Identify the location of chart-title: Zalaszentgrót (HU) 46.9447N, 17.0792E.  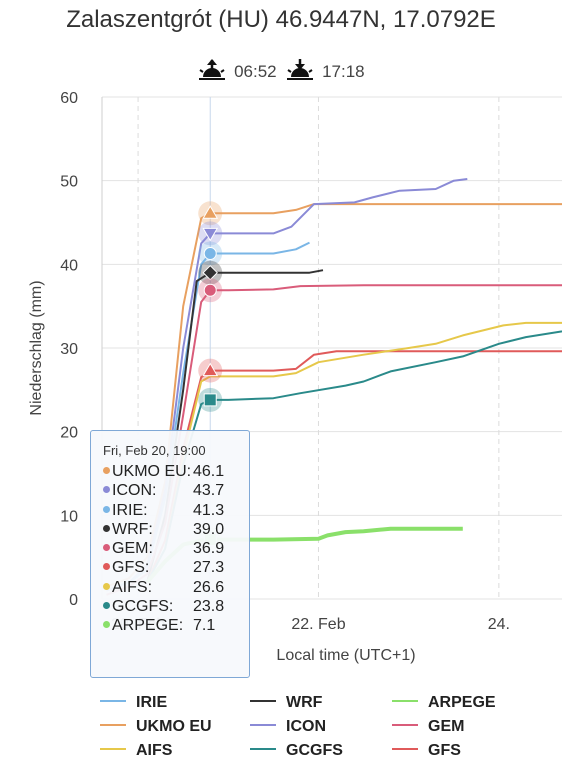
(281, 19).